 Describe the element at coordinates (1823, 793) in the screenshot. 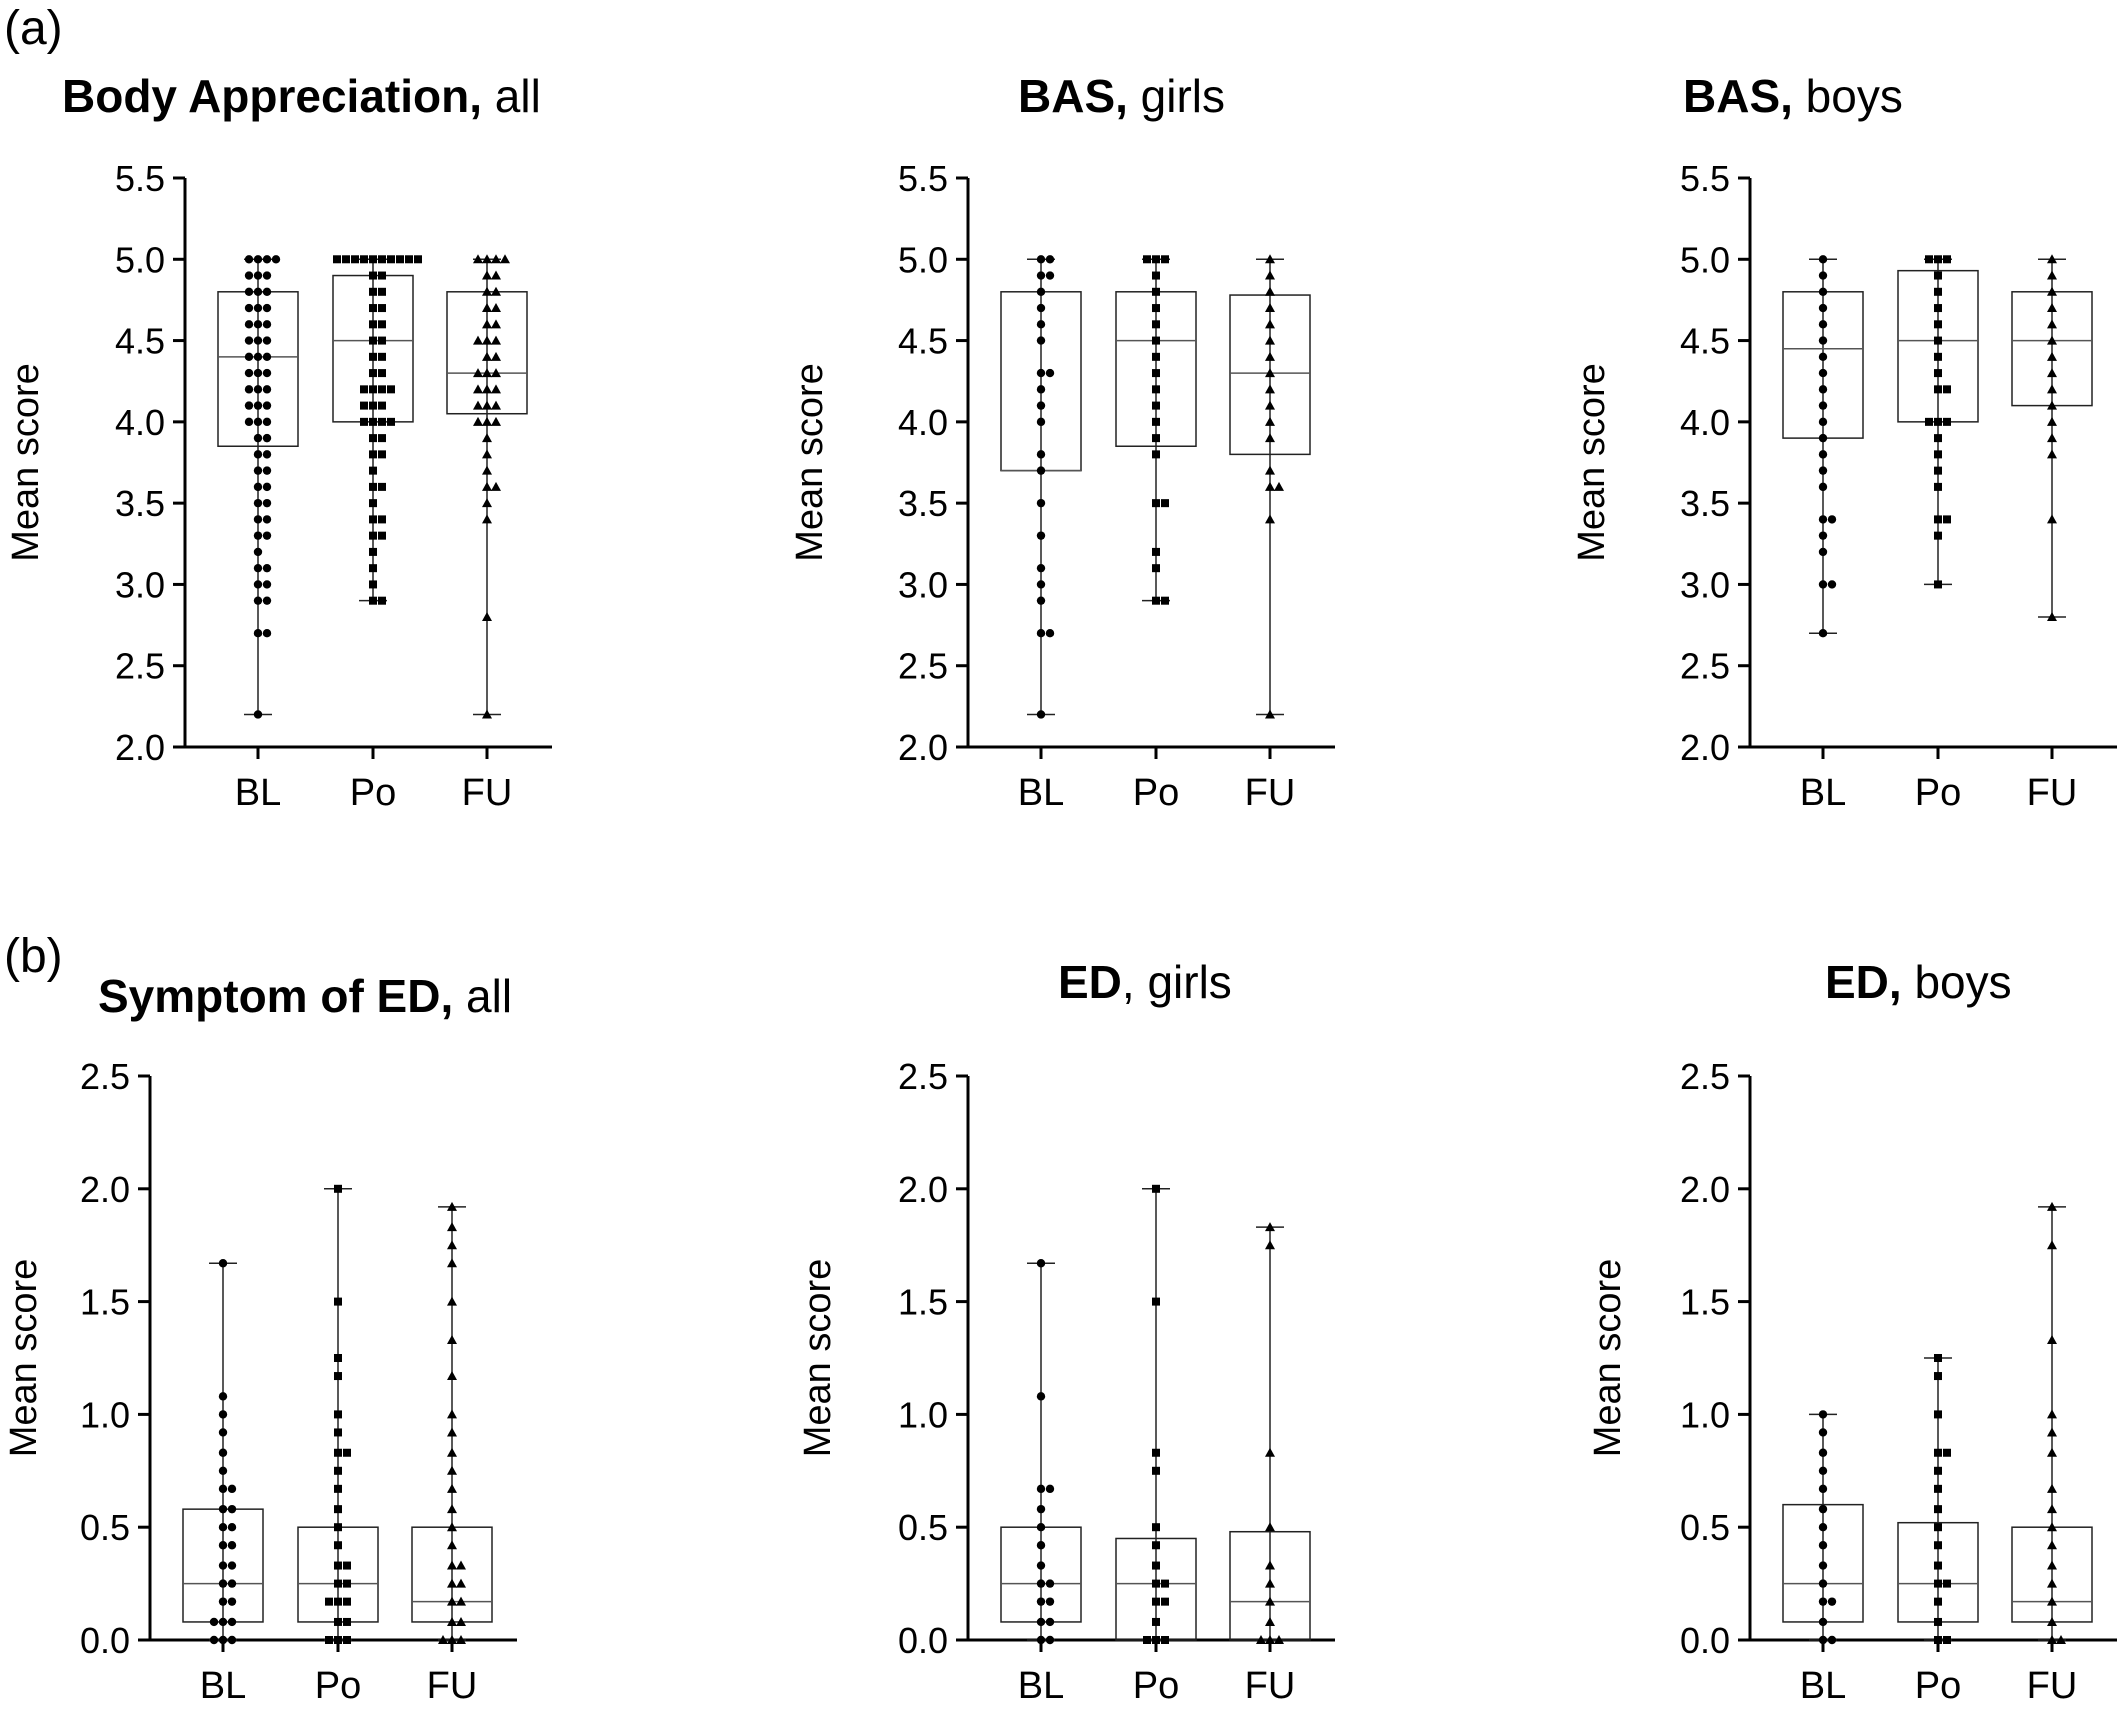

I see `x-tick-label: BL` at that location.